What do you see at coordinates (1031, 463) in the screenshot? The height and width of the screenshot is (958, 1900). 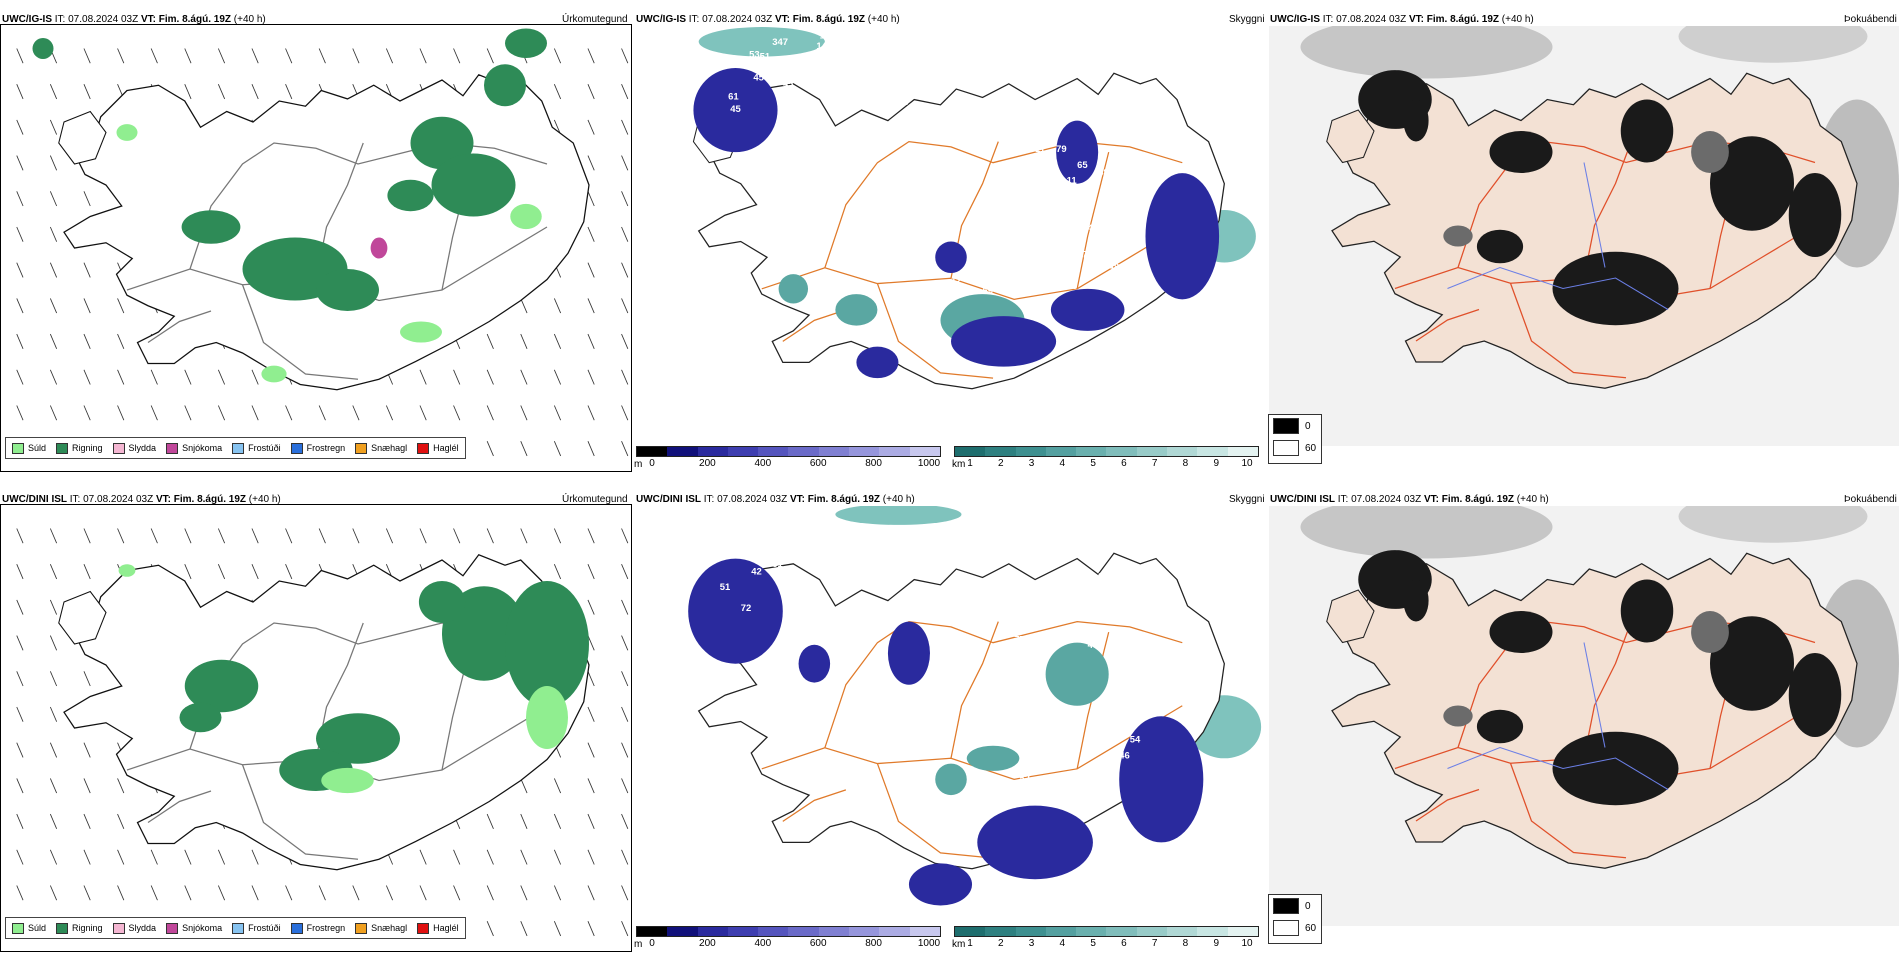 I see `colorbar-tick: 3` at bounding box center [1031, 463].